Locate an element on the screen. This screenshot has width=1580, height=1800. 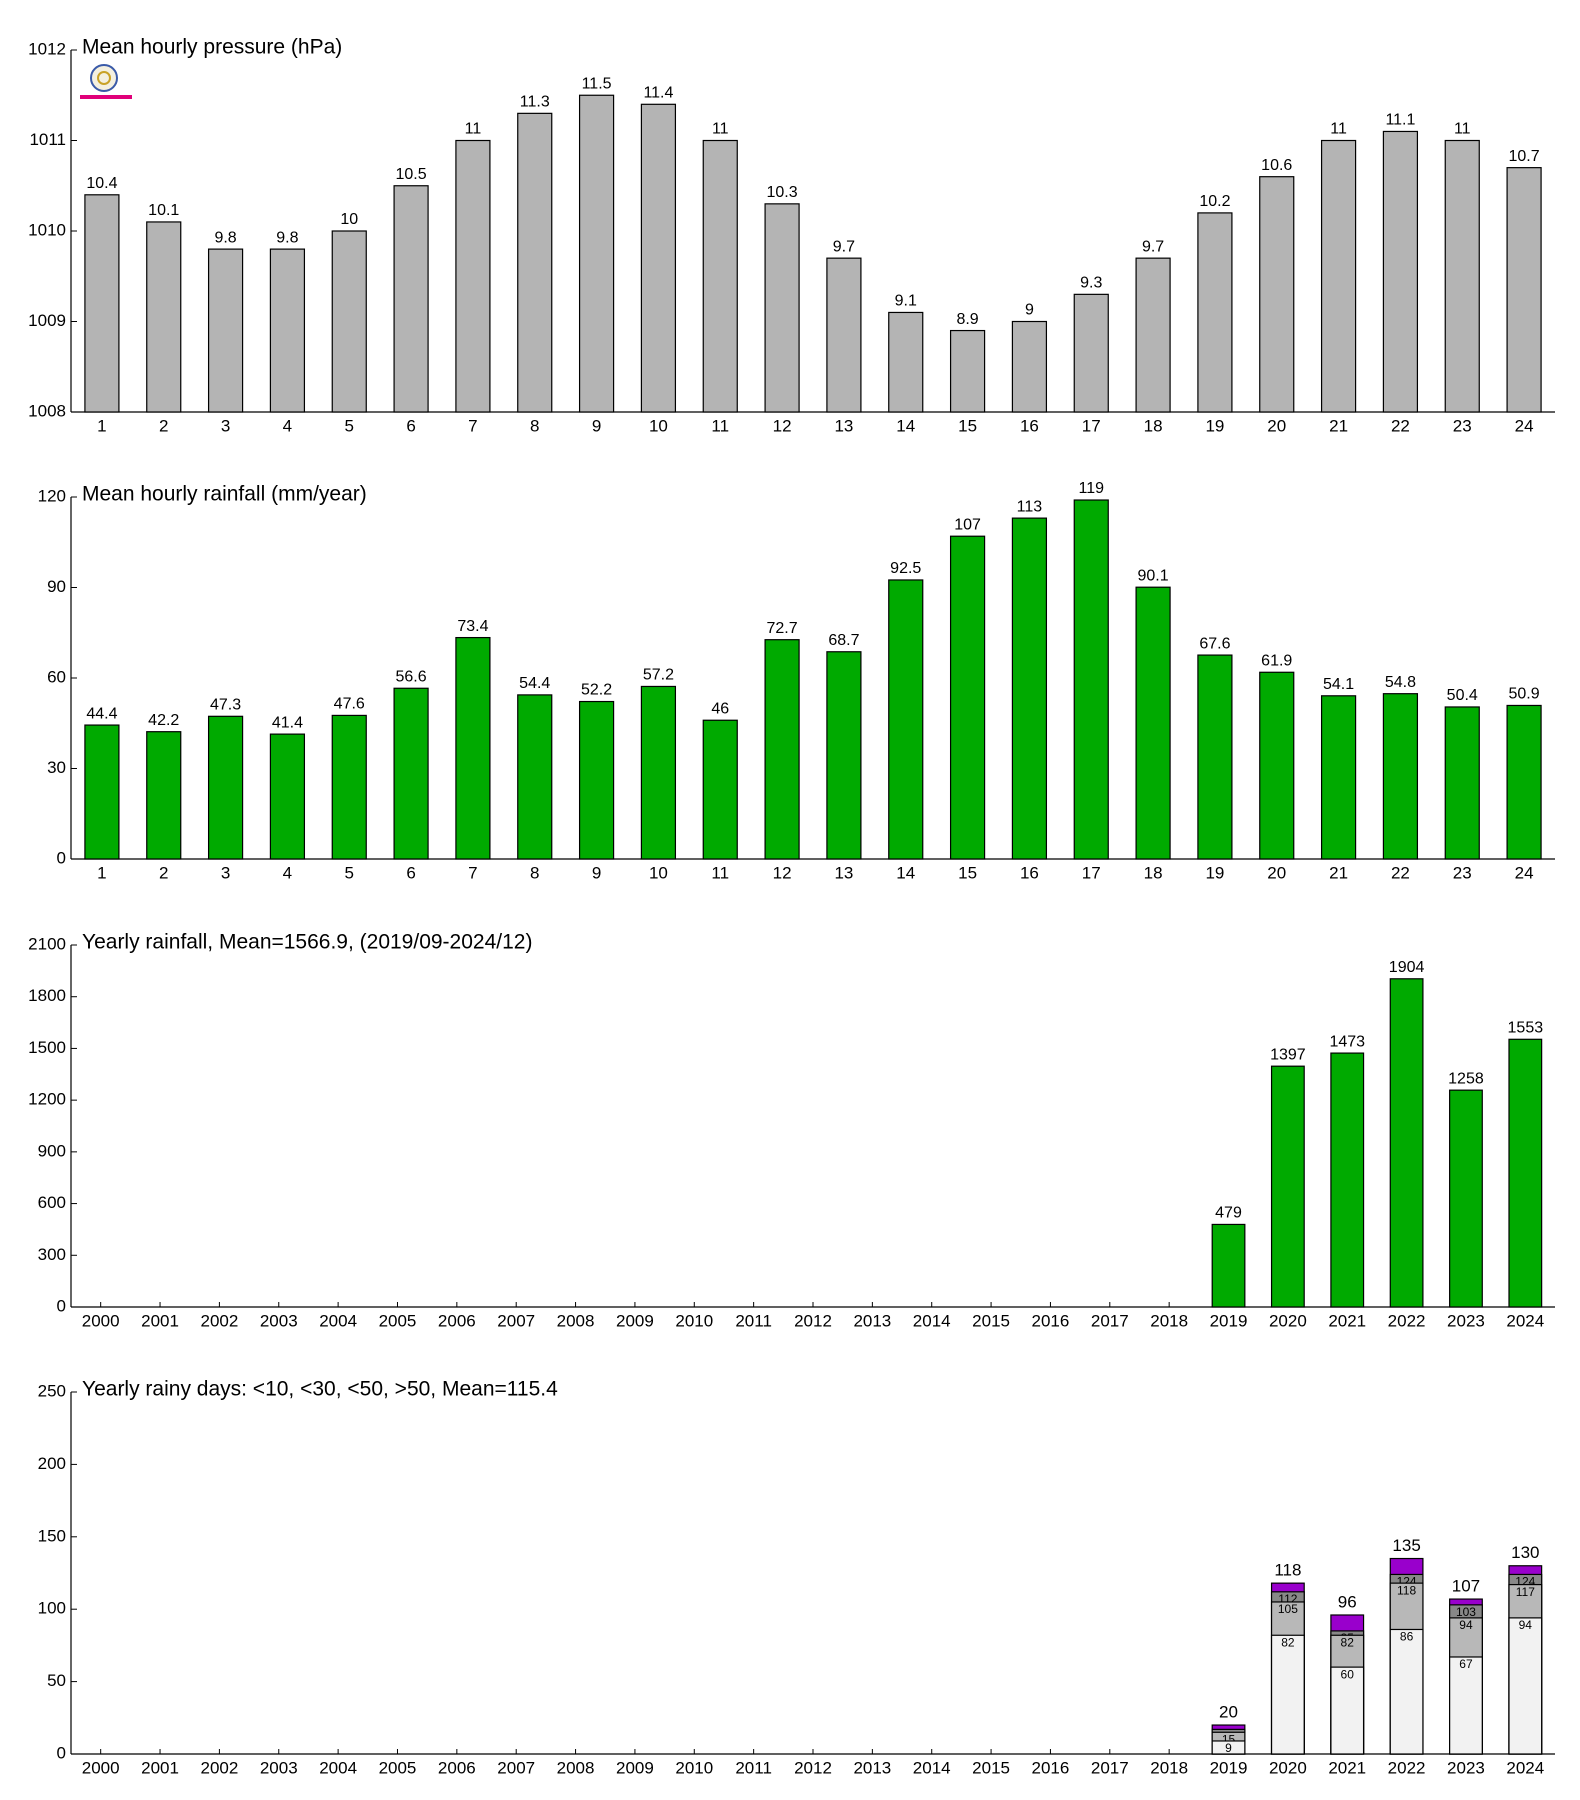
logo is located at coordinates (106, 81).